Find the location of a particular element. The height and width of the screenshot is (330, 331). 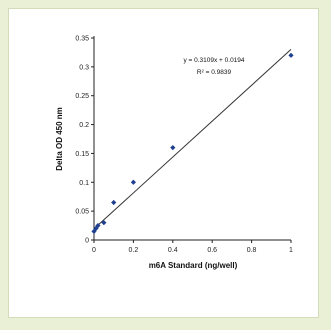

x-tick-label: 0 is located at coordinates (94, 250).